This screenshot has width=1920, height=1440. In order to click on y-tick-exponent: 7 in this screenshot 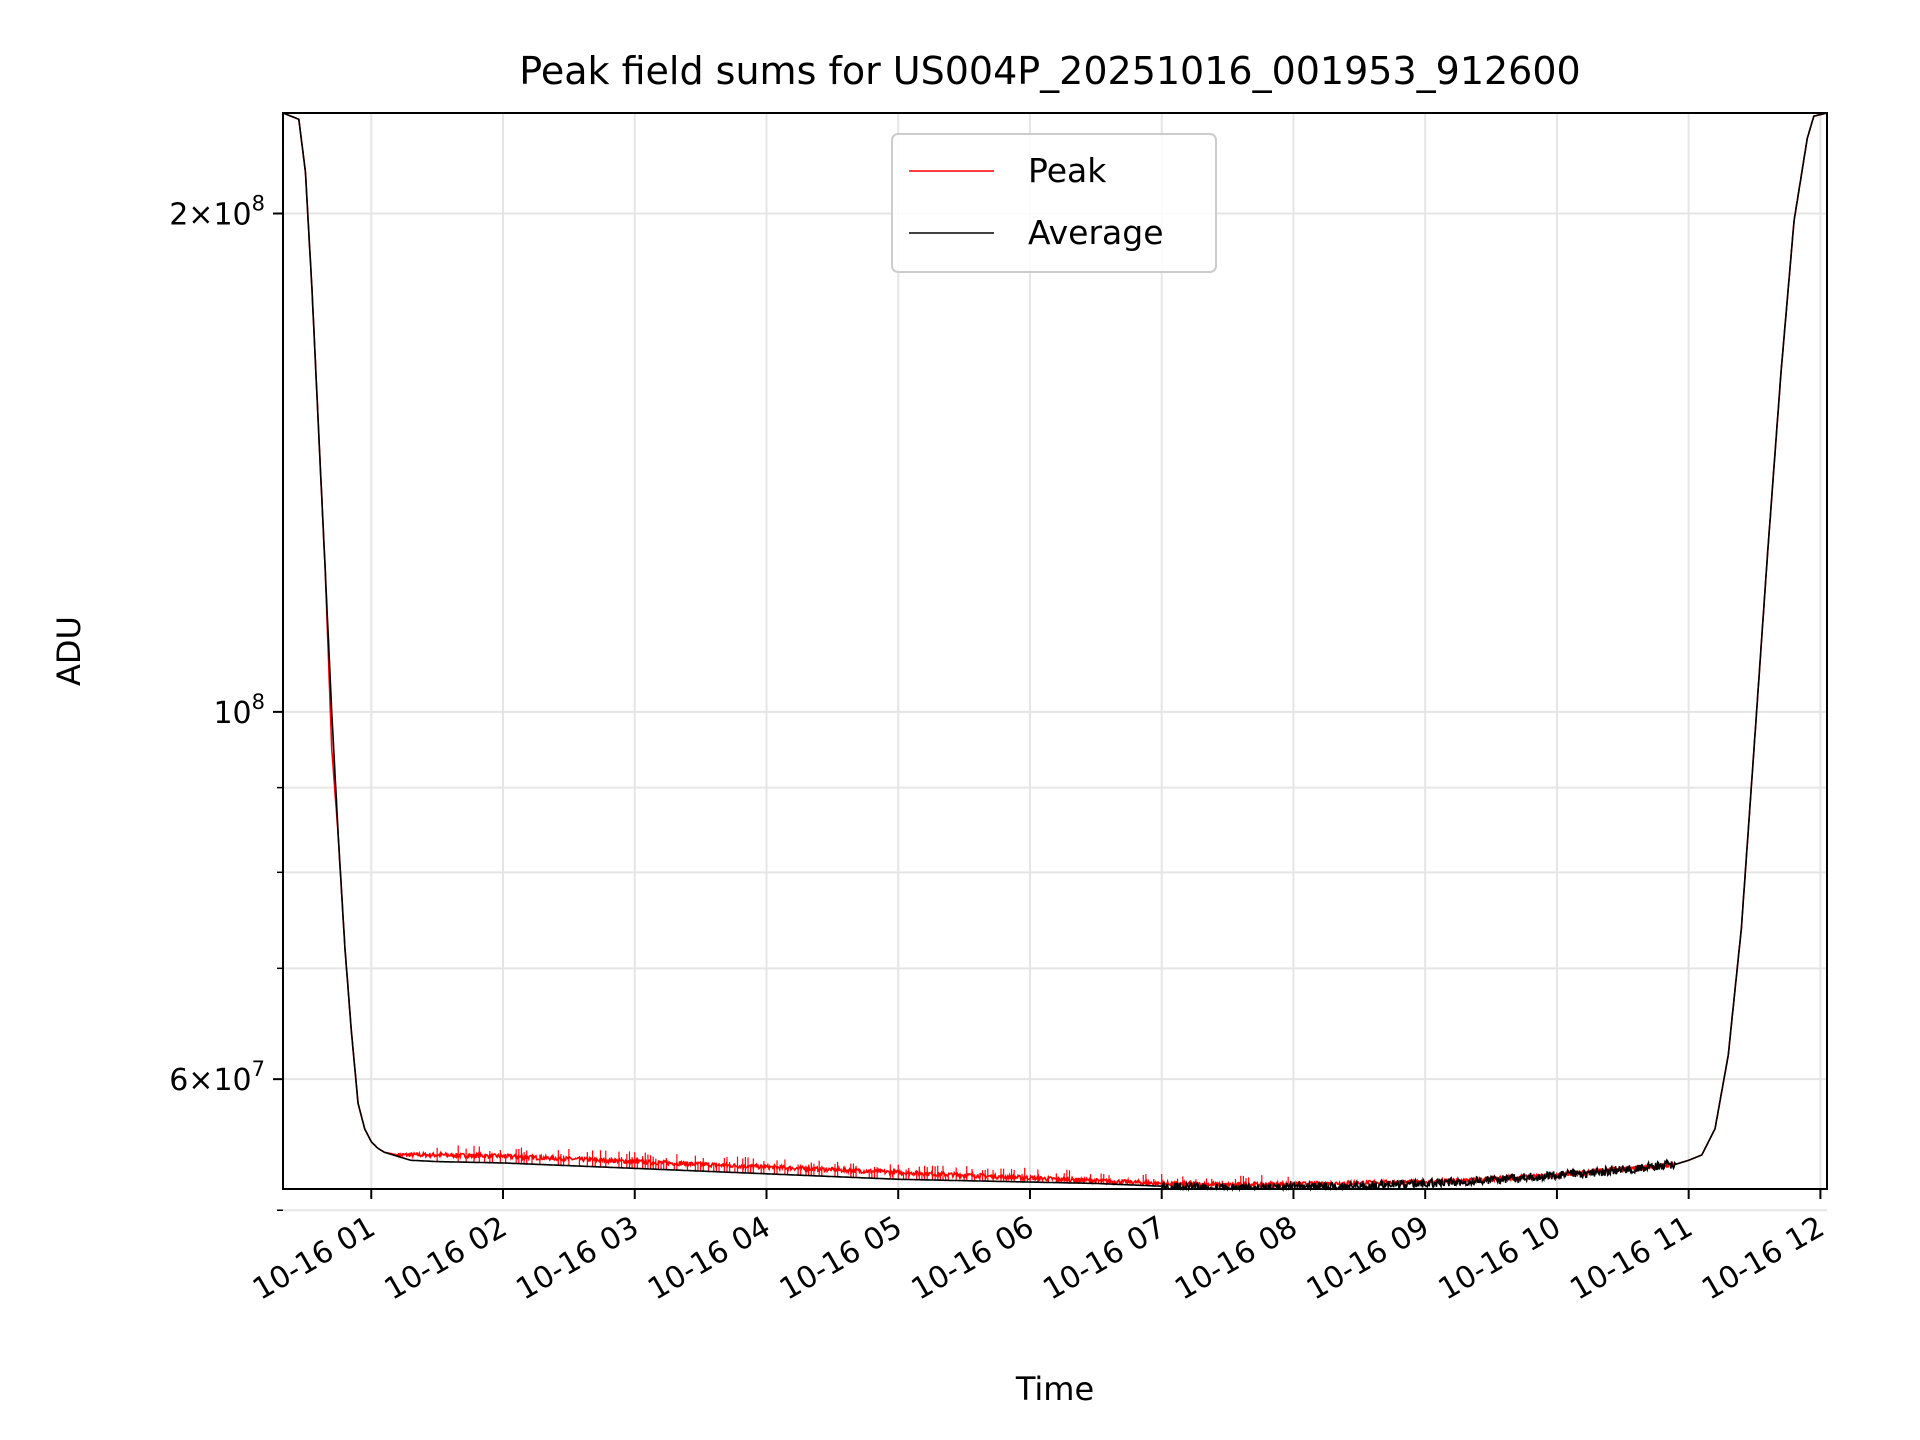, I will do `click(258, 1069)`.